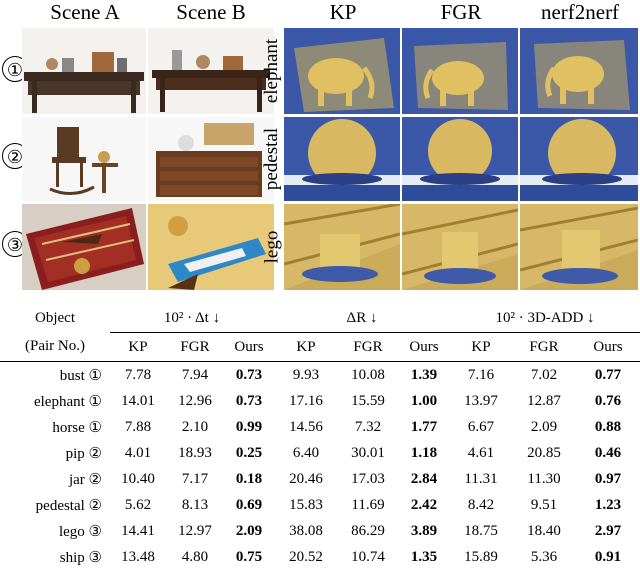  I want to click on table-cell: 0.76, so click(608, 401).